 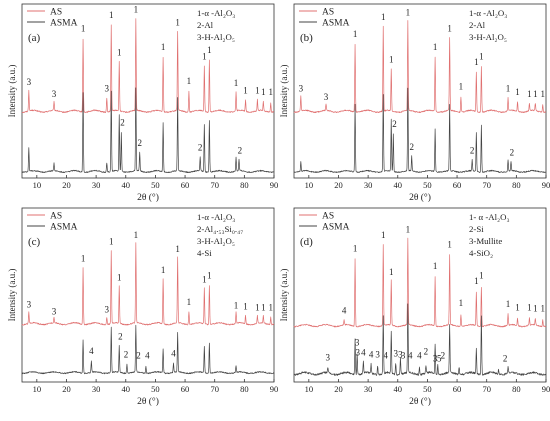 I want to click on x-tick-label: 50, so click(x=155, y=185).